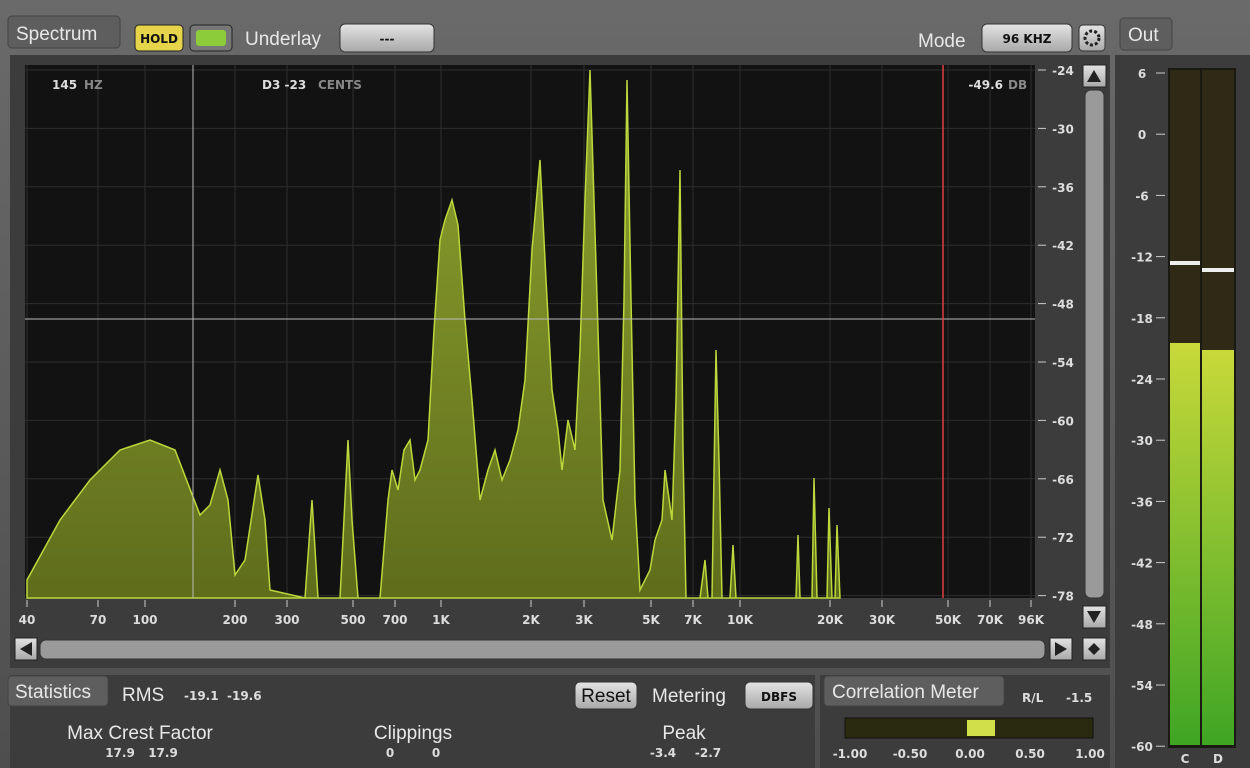 The image size is (1250, 768). I want to click on out-scale-label: -60, so click(1142, 747).